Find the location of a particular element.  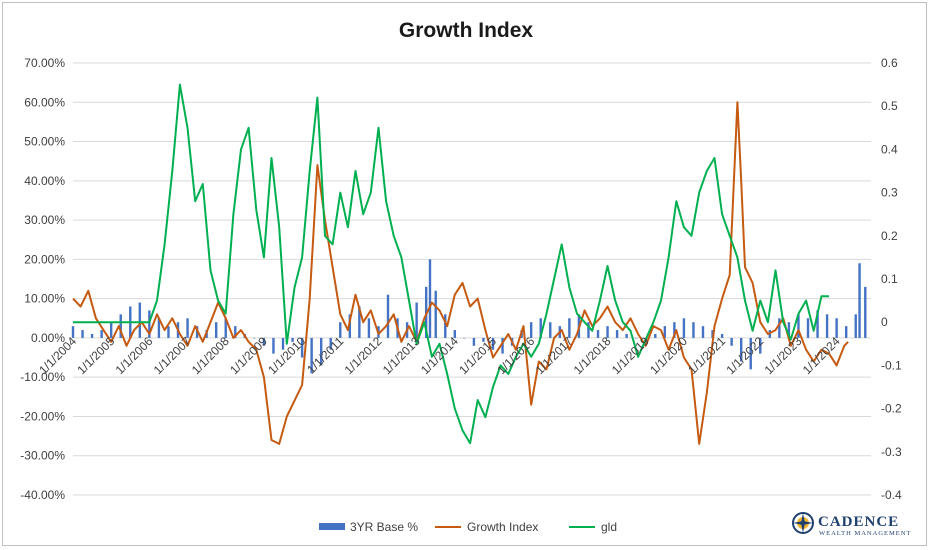

legend-label-gld: gld is located at coordinates (609, 527).